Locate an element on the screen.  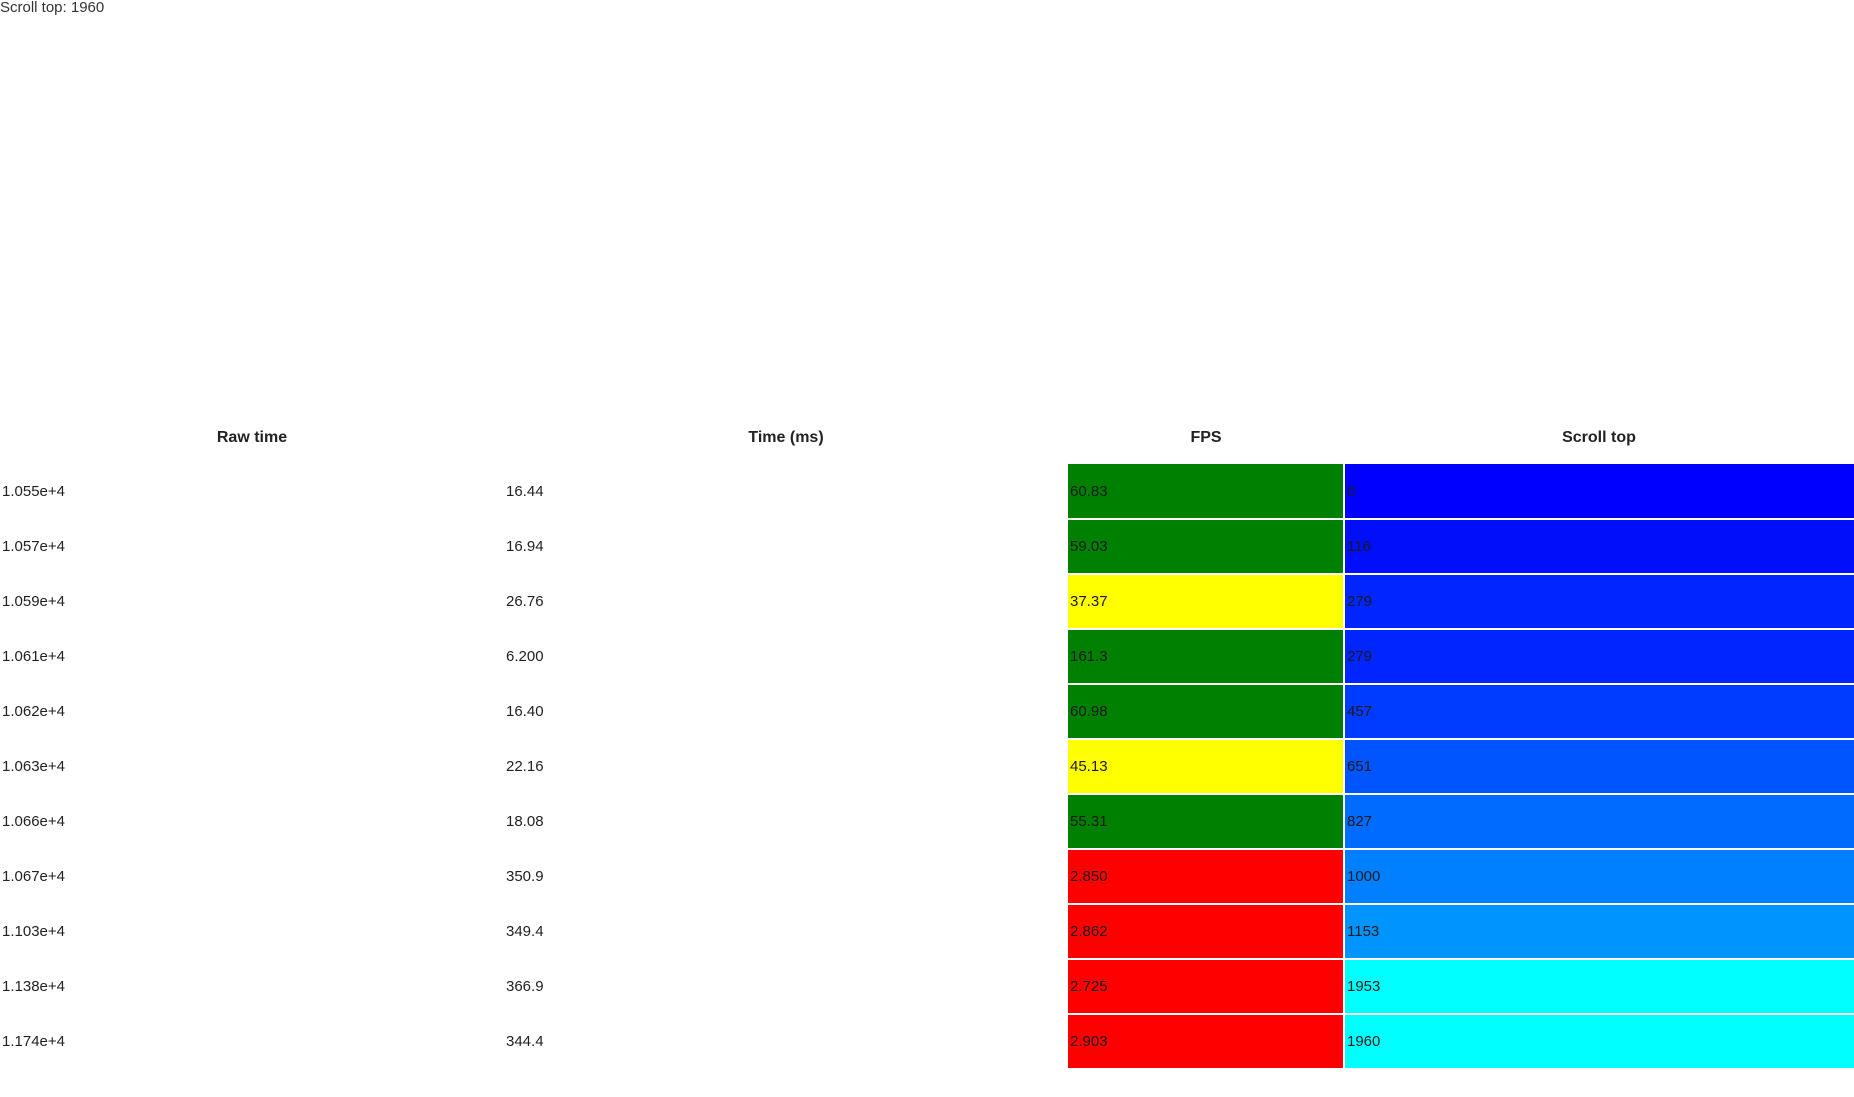
cell-raw-time: 1.062e+4 is located at coordinates (252, 712).